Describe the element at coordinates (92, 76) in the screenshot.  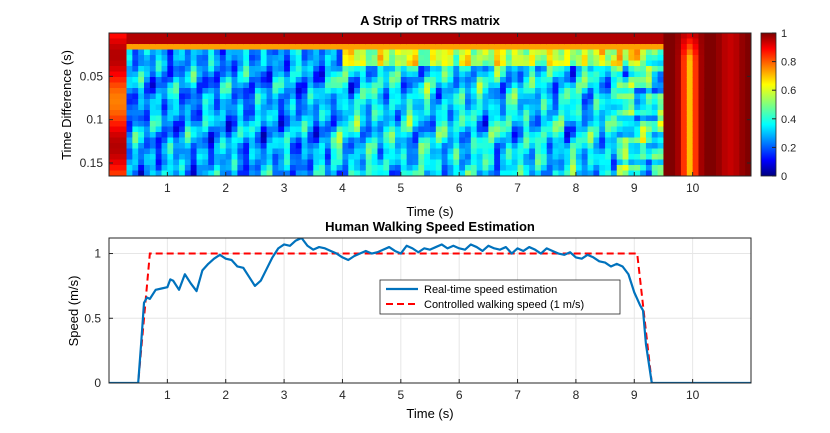
I see `heatmap-y-tick-label: 0.05` at that location.